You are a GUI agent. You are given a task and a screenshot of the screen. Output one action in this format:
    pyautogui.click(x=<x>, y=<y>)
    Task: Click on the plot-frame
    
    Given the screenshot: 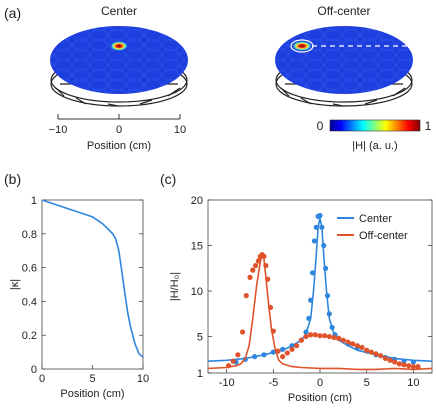 What is the action you would take?
    pyautogui.click(x=92, y=284)
    